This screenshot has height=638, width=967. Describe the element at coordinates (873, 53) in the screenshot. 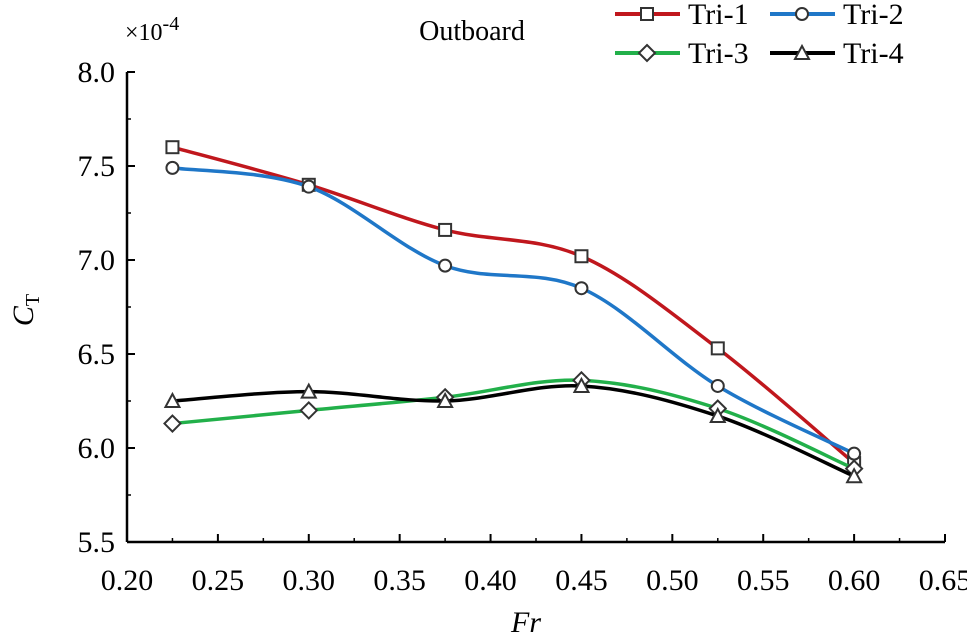

I see `legend-label: Tri-4` at that location.